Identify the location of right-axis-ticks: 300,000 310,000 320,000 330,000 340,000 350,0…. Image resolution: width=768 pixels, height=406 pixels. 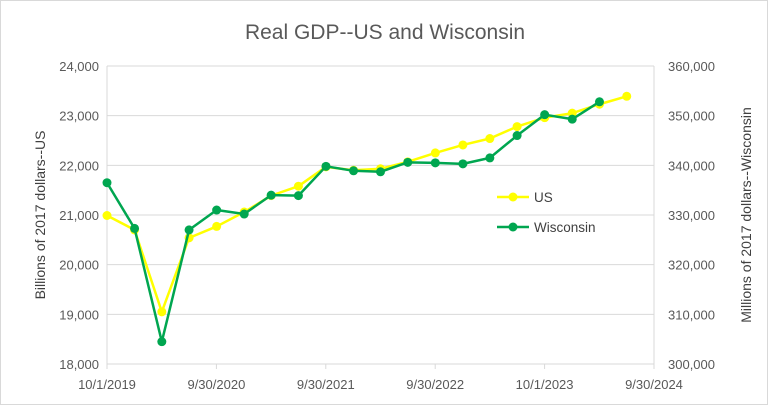
(691, 215).